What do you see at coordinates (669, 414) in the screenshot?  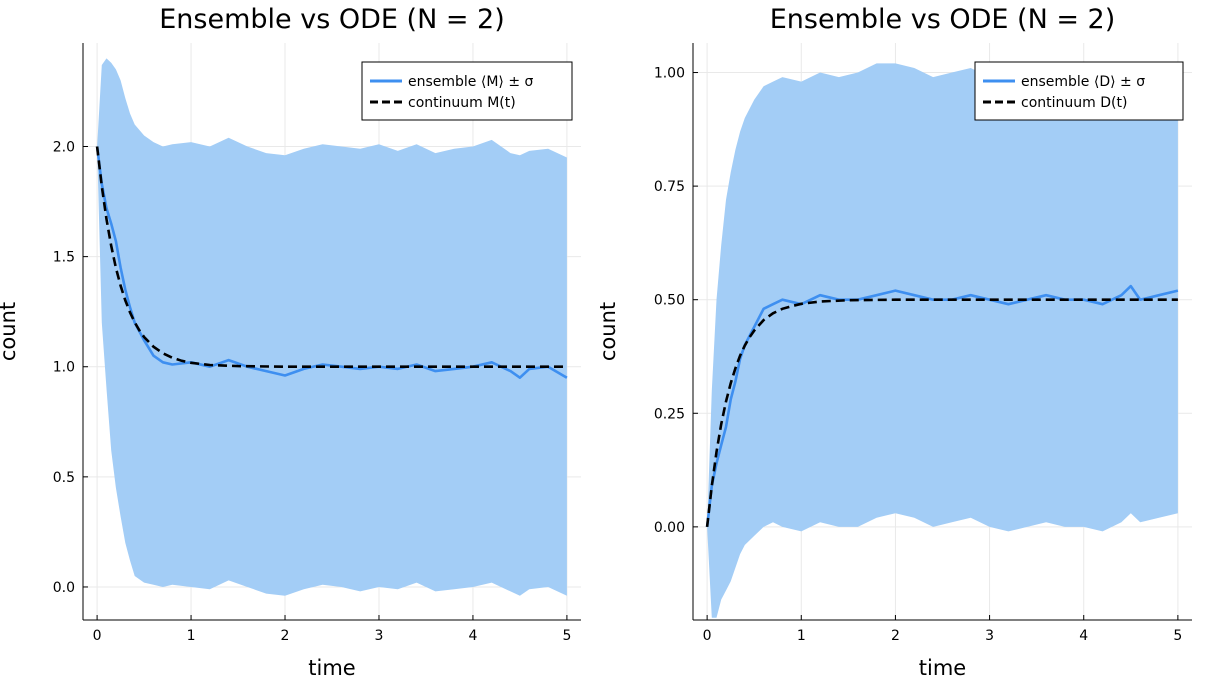 I see `y-tick-label: 0.25` at bounding box center [669, 414].